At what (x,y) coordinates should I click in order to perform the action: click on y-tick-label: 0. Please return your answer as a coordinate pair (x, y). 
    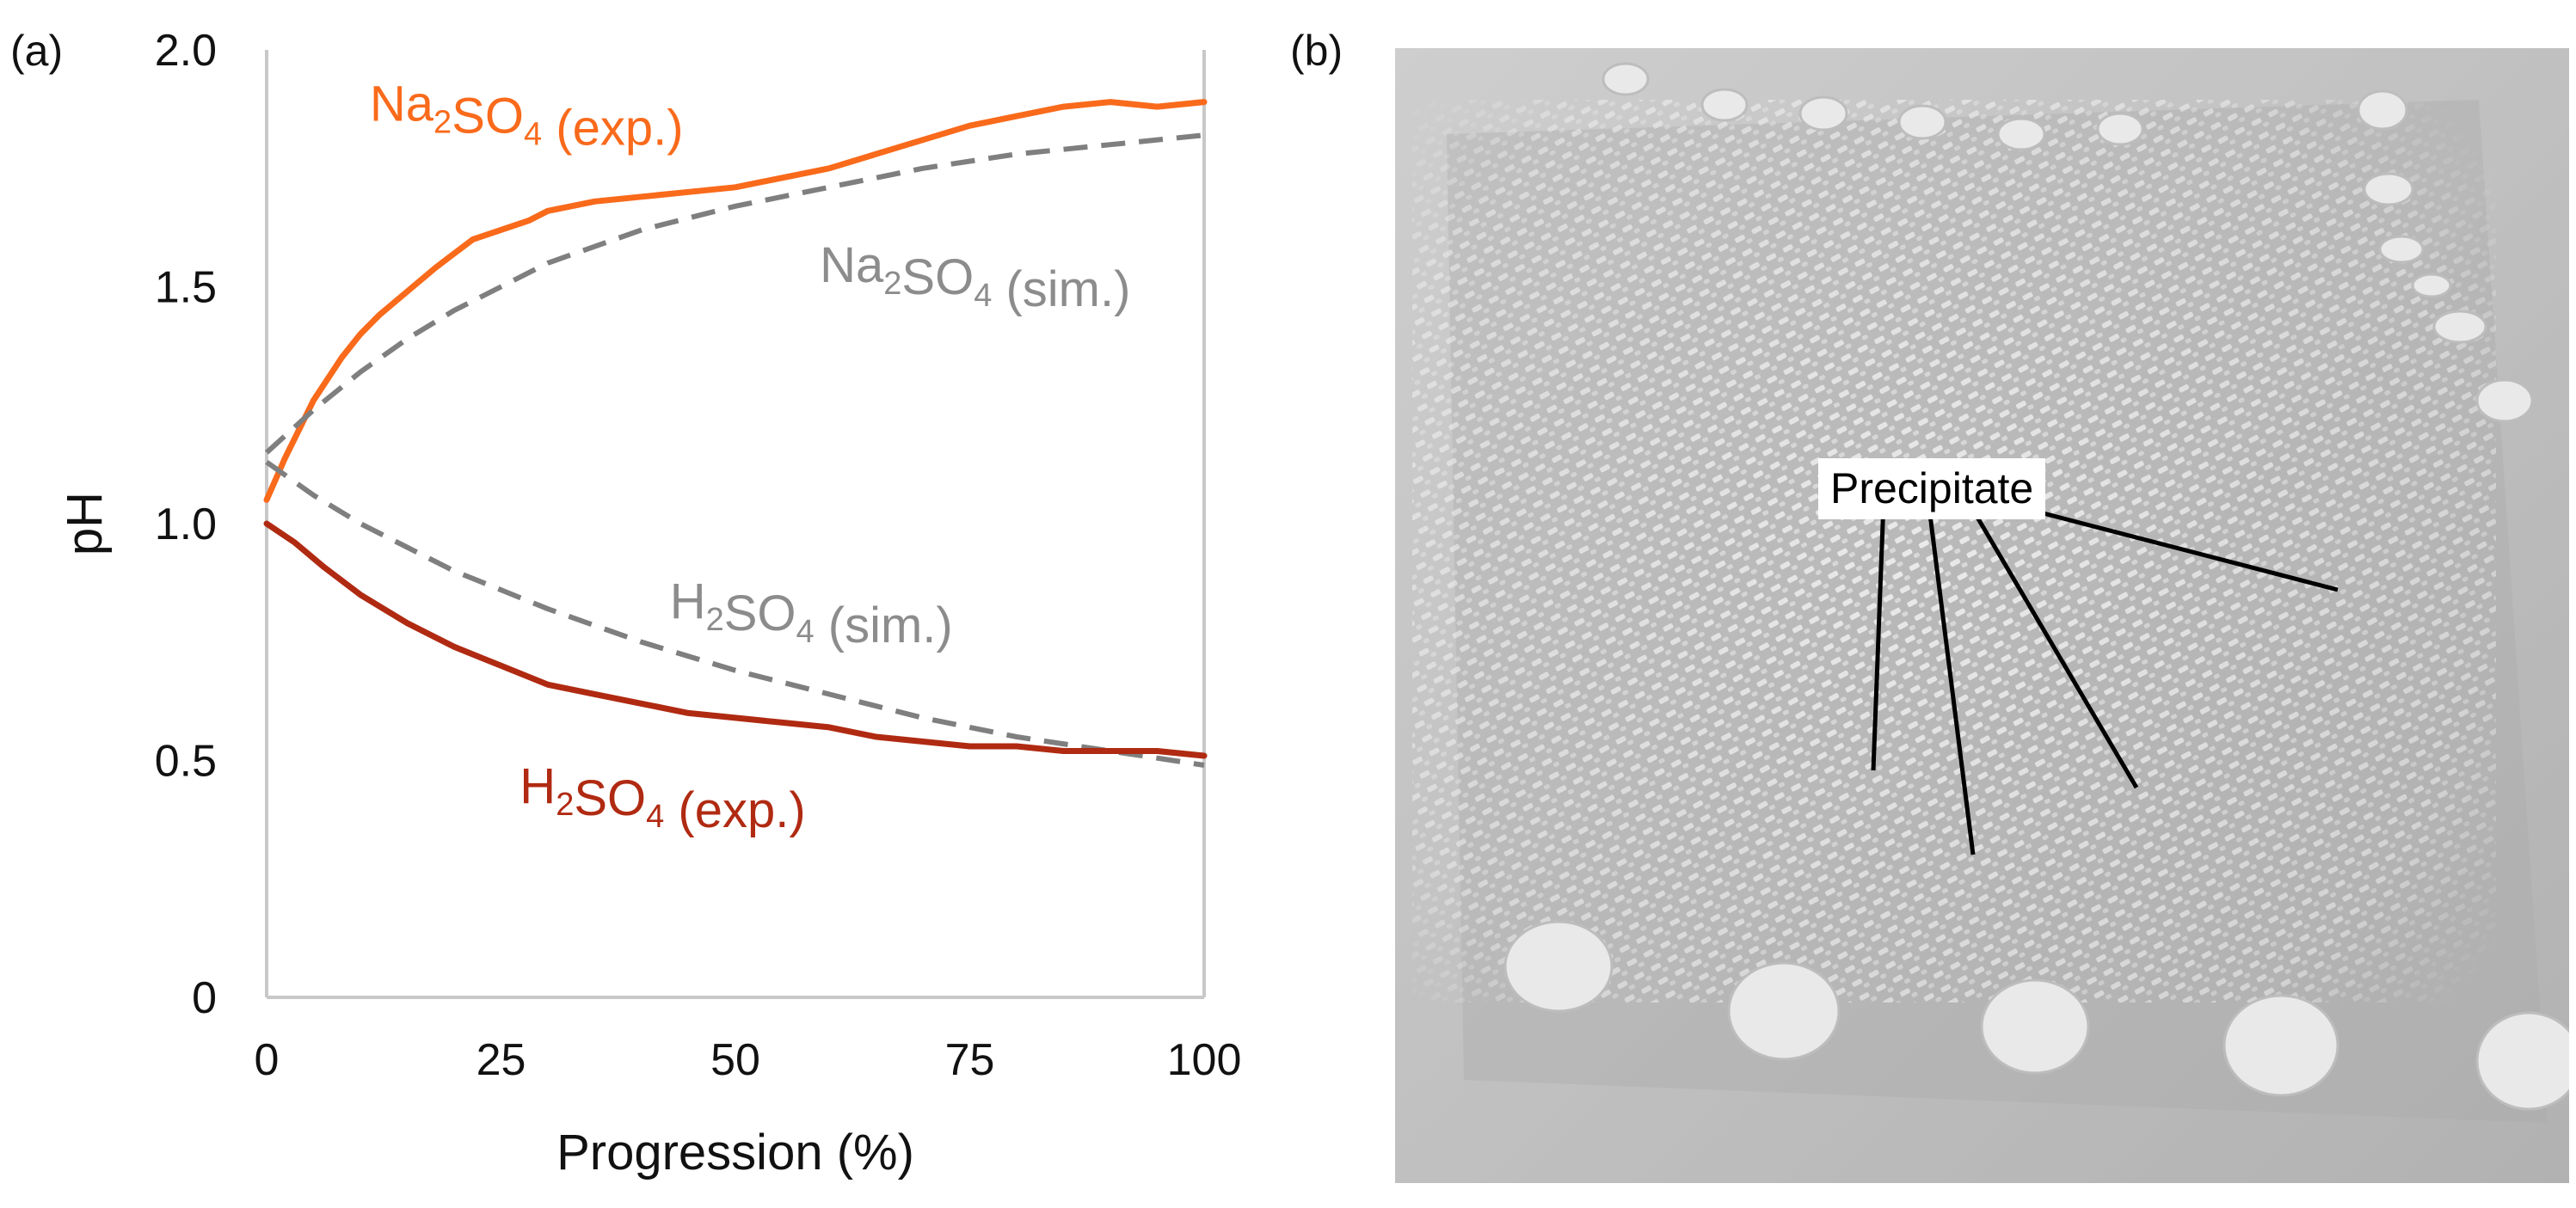
    Looking at the image, I should click on (204, 998).